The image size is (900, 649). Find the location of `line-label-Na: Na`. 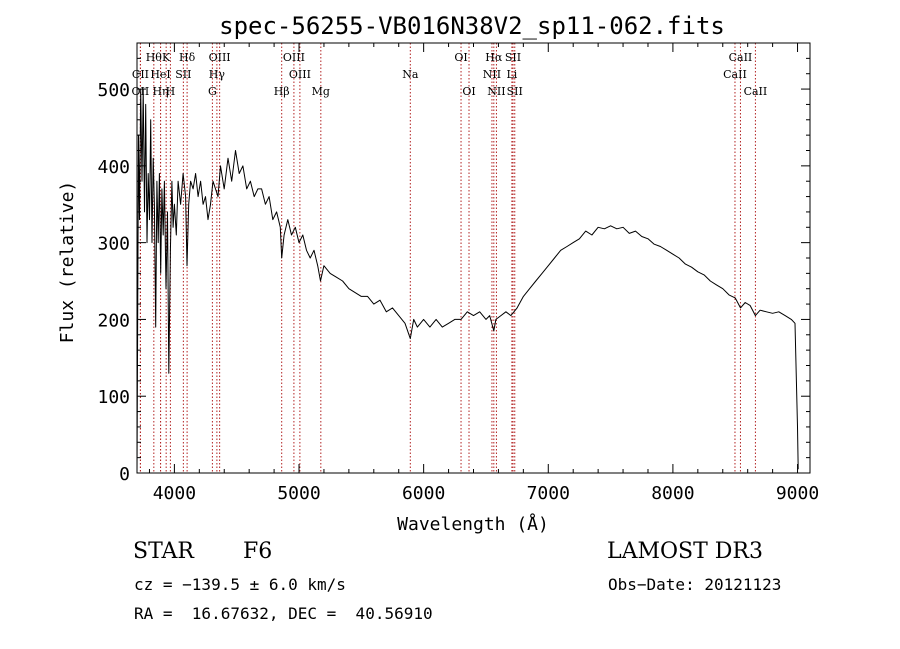

line-label-Na: Na is located at coordinates (410, 74).